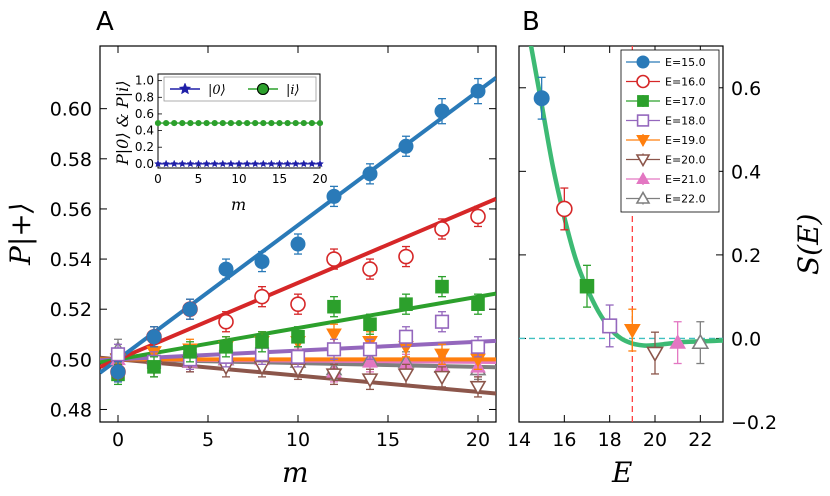 The height and width of the screenshot is (496, 830). What do you see at coordinates (632, 331) in the screenshot?
I see `data-point-E=19.0` at bounding box center [632, 331].